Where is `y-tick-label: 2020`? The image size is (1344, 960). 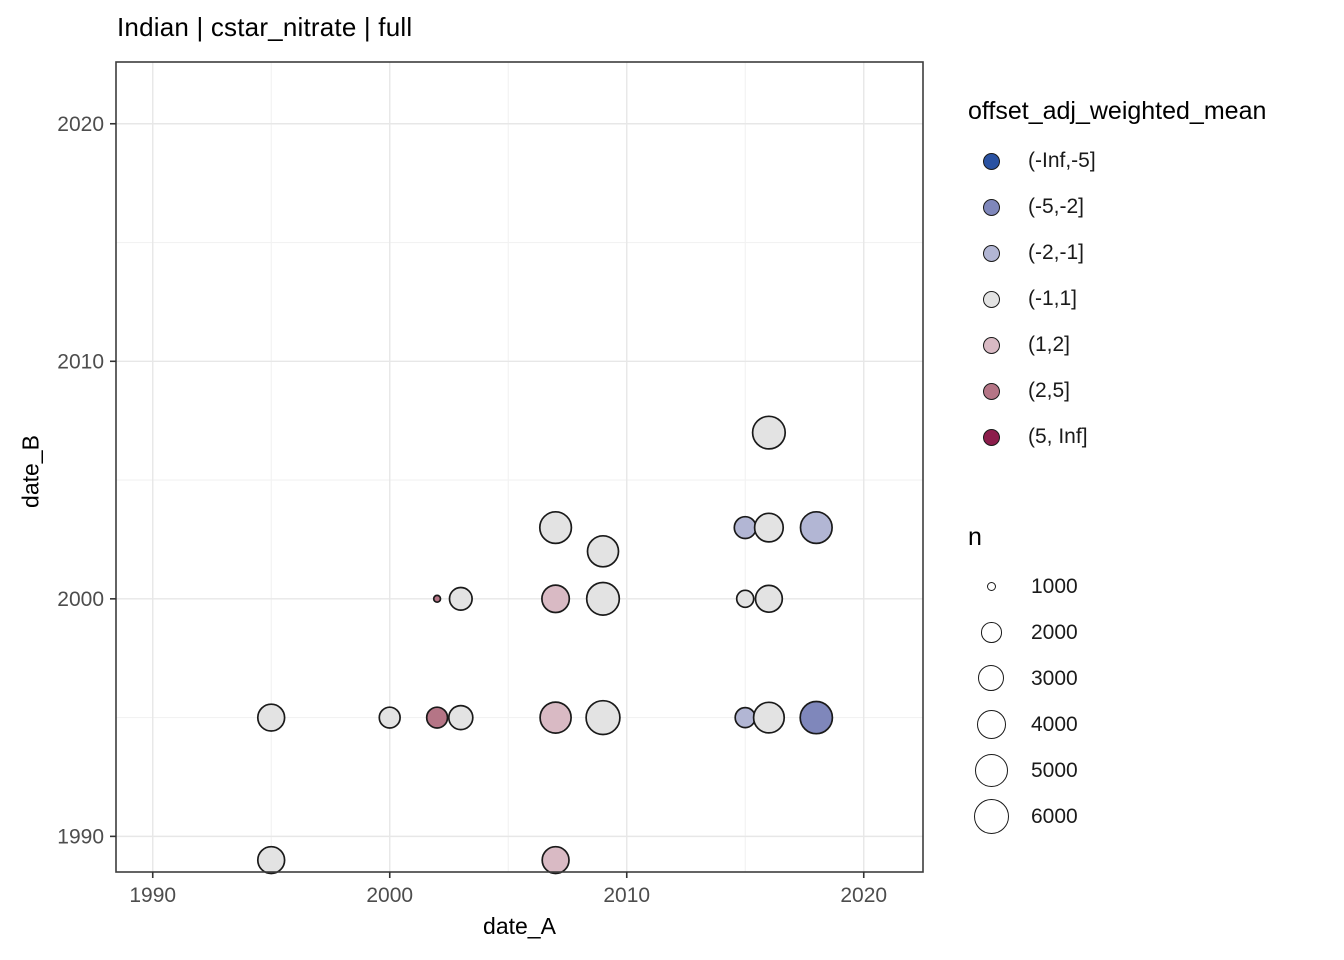
y-tick-label: 2020 is located at coordinates (80, 124).